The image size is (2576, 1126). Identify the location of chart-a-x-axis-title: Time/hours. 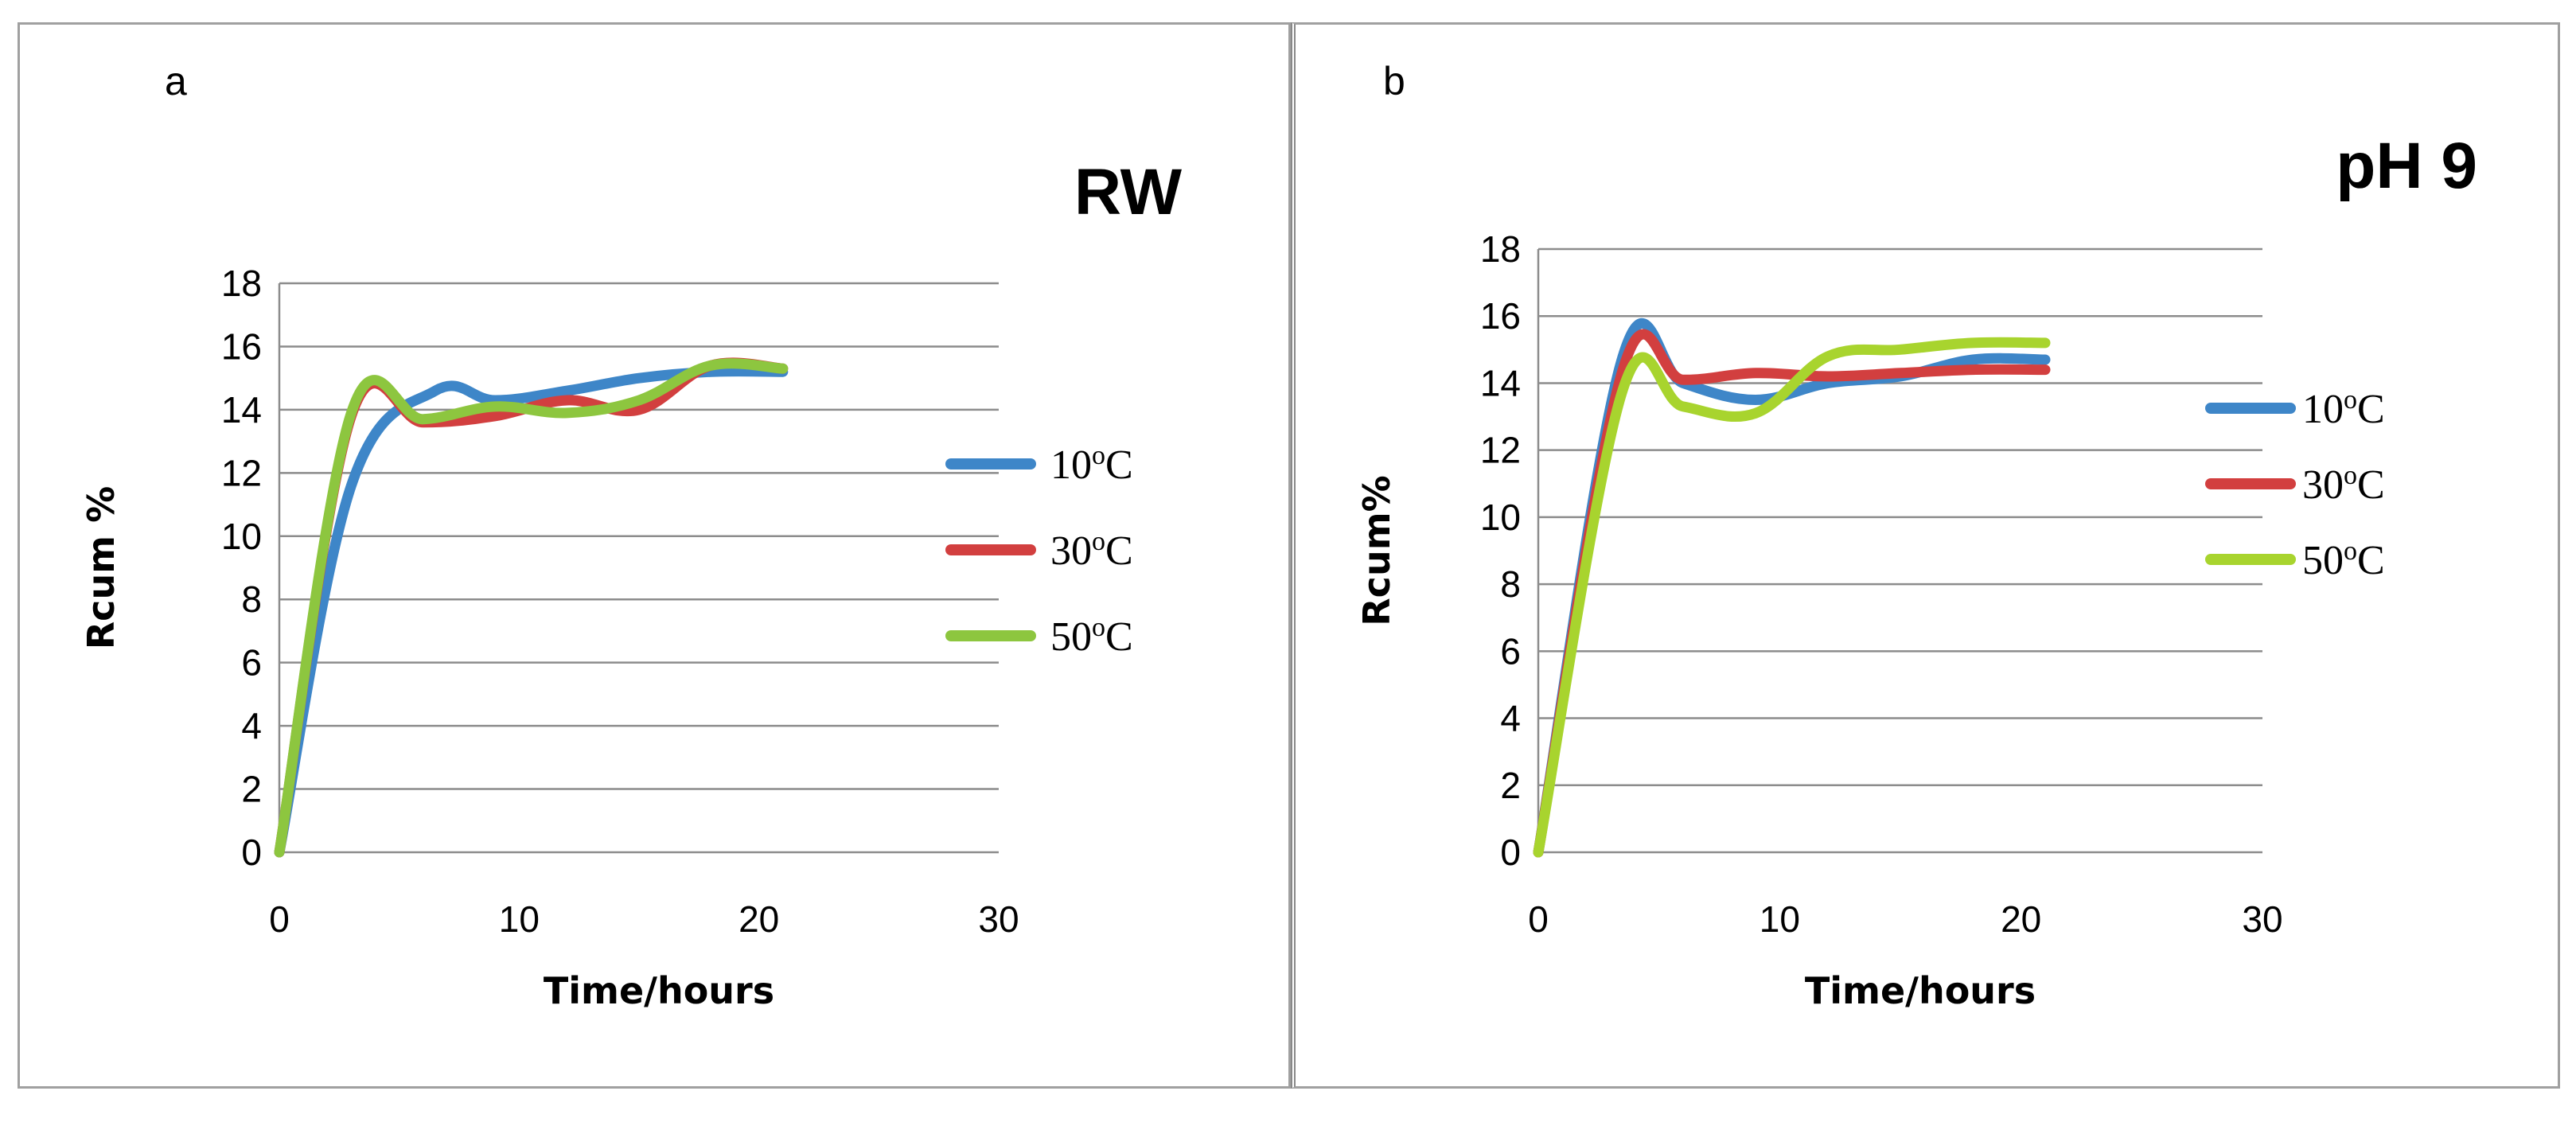
(659, 990).